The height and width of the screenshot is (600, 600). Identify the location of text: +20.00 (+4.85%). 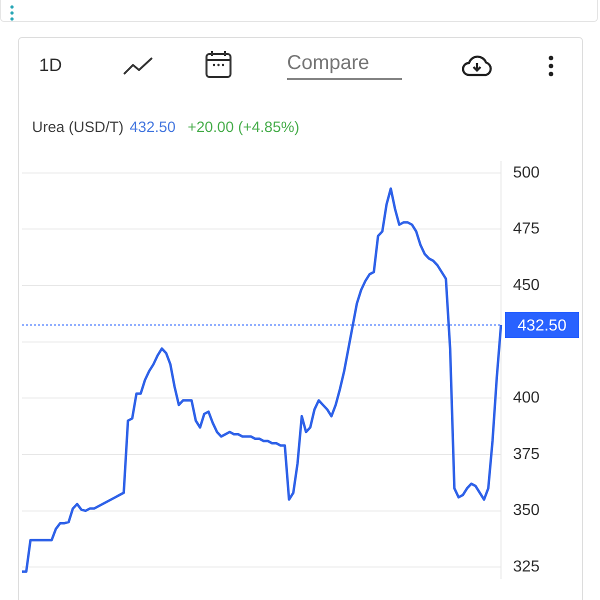
(244, 127).